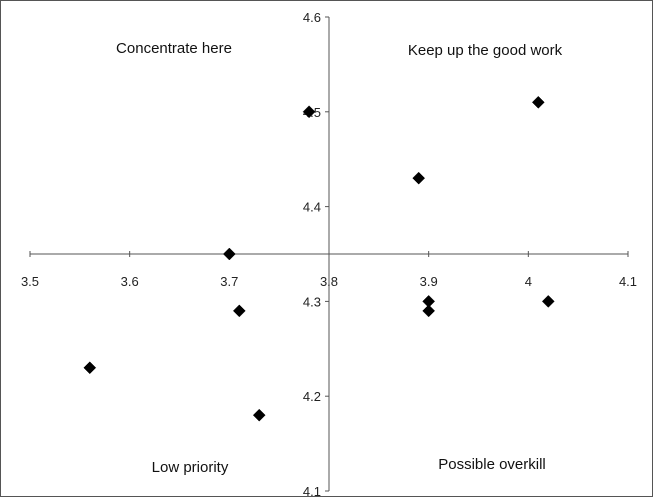 This screenshot has height=497, width=653. What do you see at coordinates (190, 467) in the screenshot?
I see `quadrant-label-bottom-left: Low priority` at bounding box center [190, 467].